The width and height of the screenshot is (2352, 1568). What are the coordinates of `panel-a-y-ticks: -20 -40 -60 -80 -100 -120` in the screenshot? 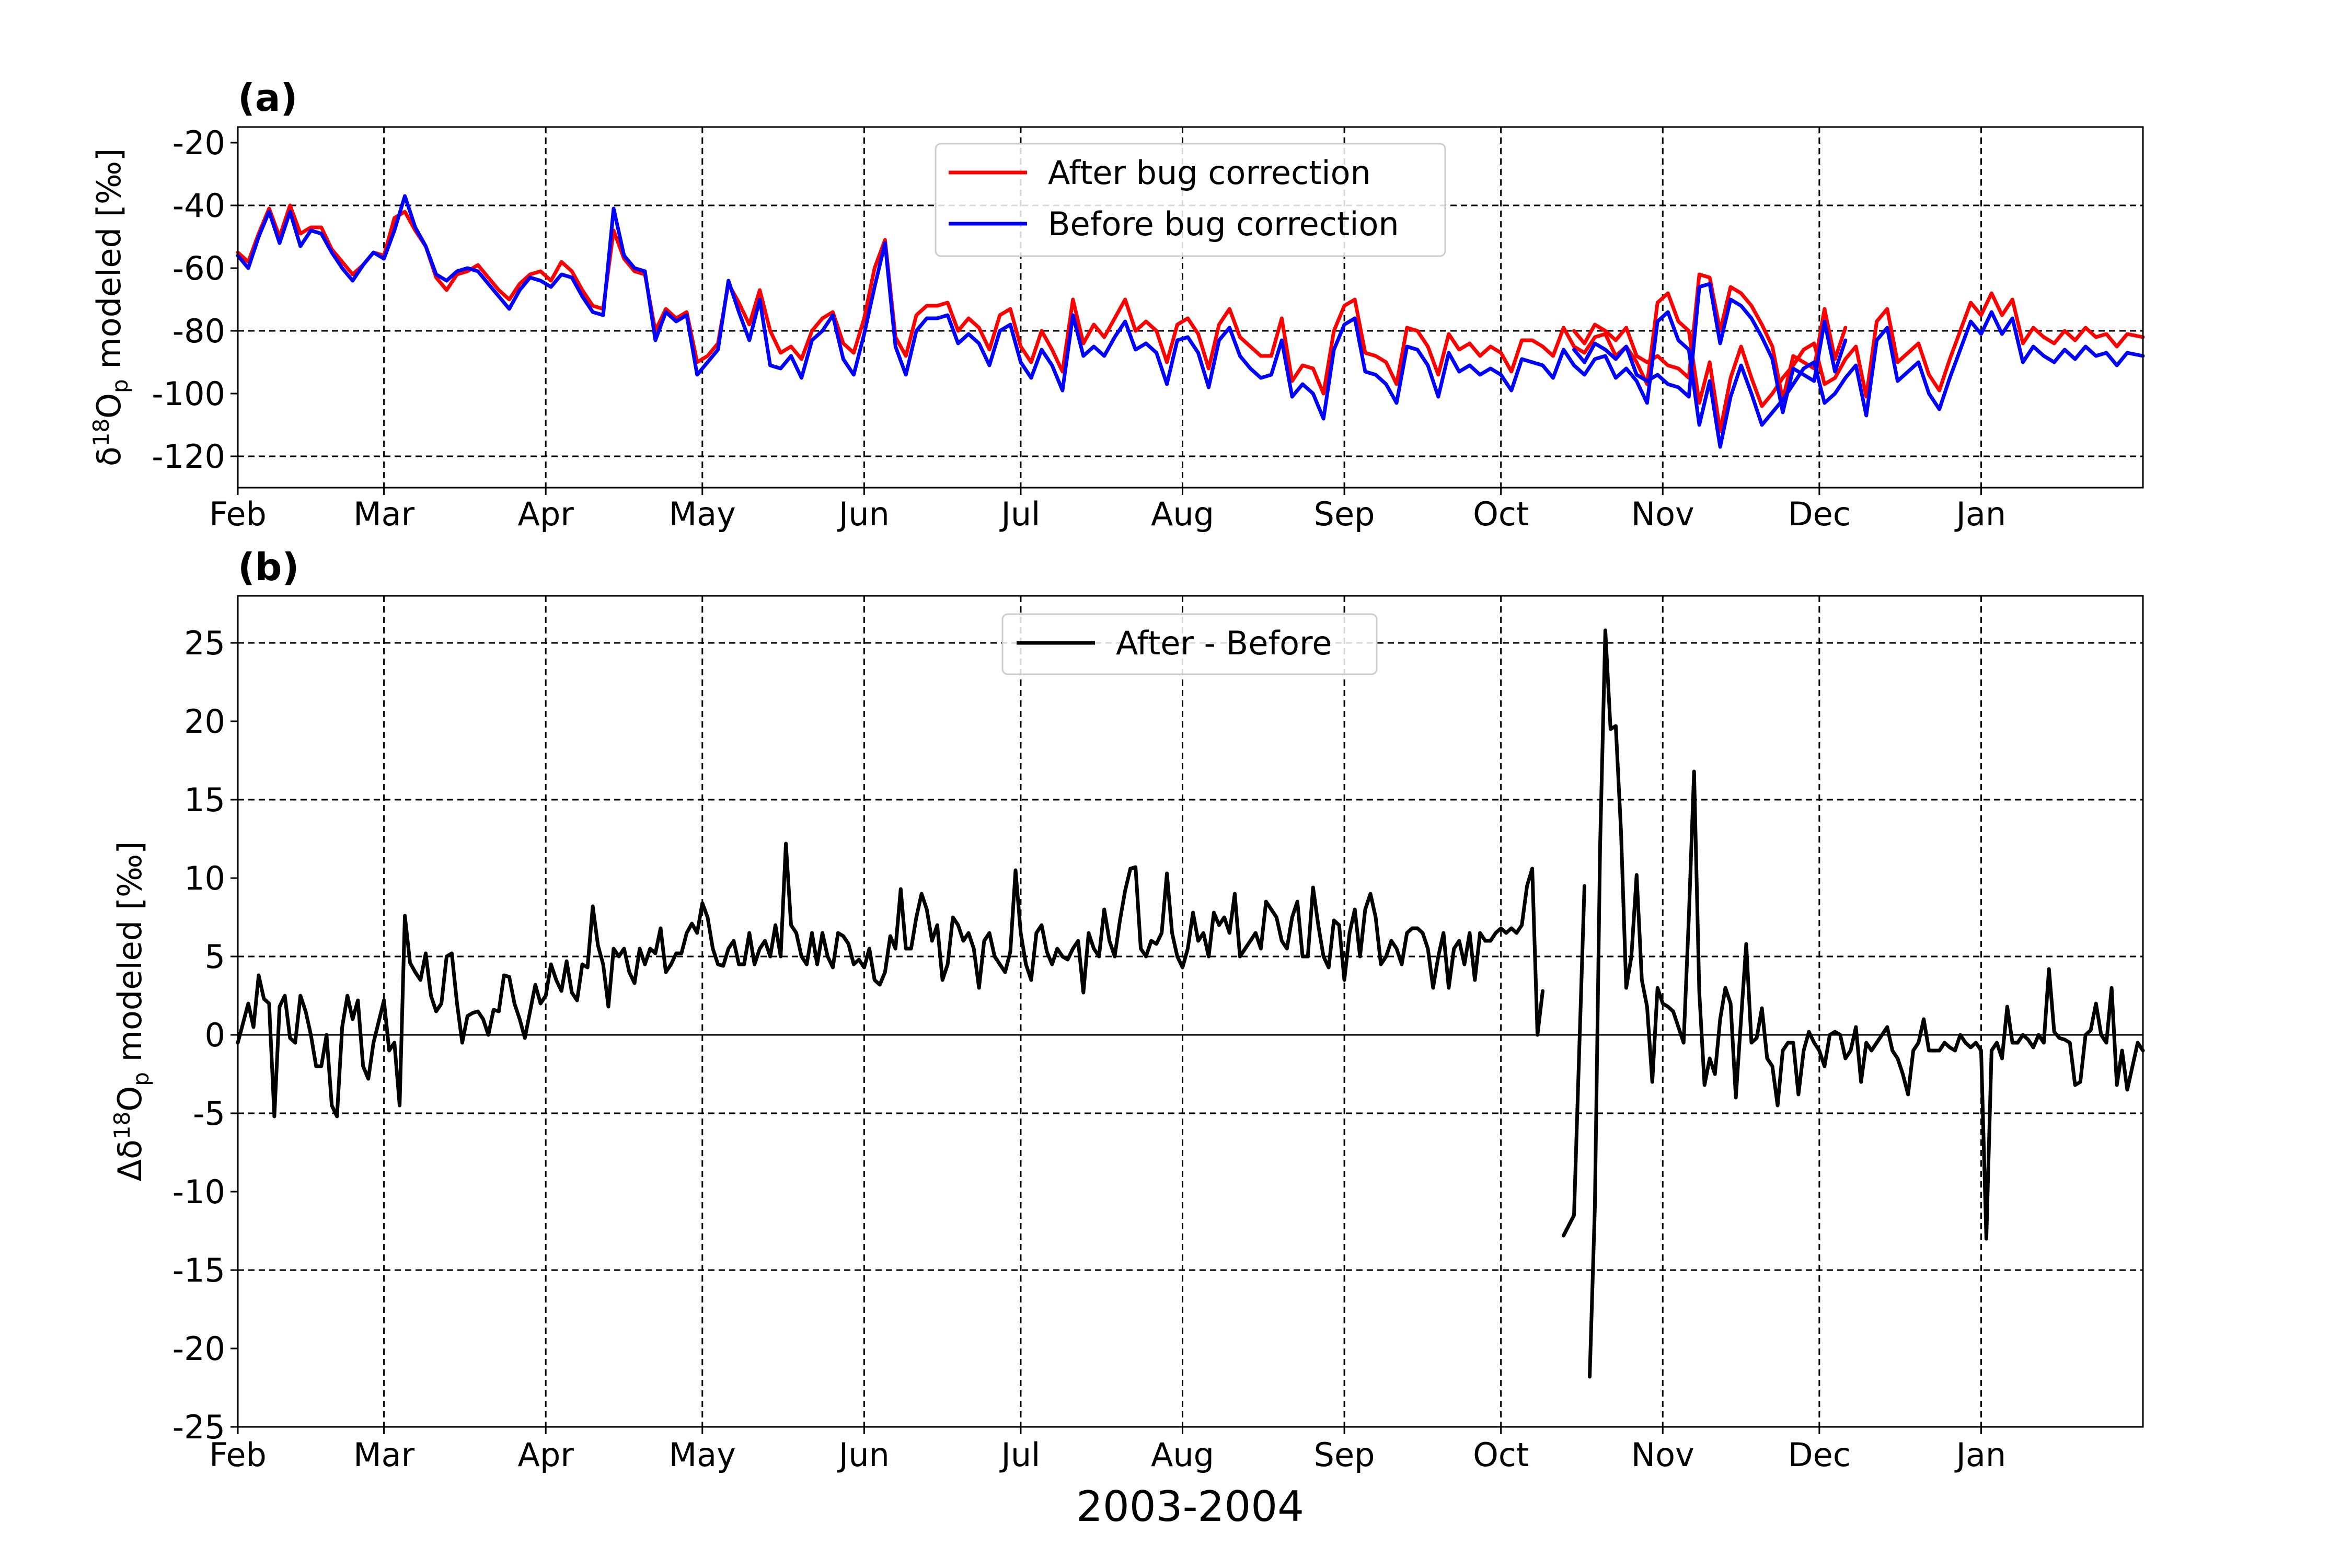 It's located at (195, 300).